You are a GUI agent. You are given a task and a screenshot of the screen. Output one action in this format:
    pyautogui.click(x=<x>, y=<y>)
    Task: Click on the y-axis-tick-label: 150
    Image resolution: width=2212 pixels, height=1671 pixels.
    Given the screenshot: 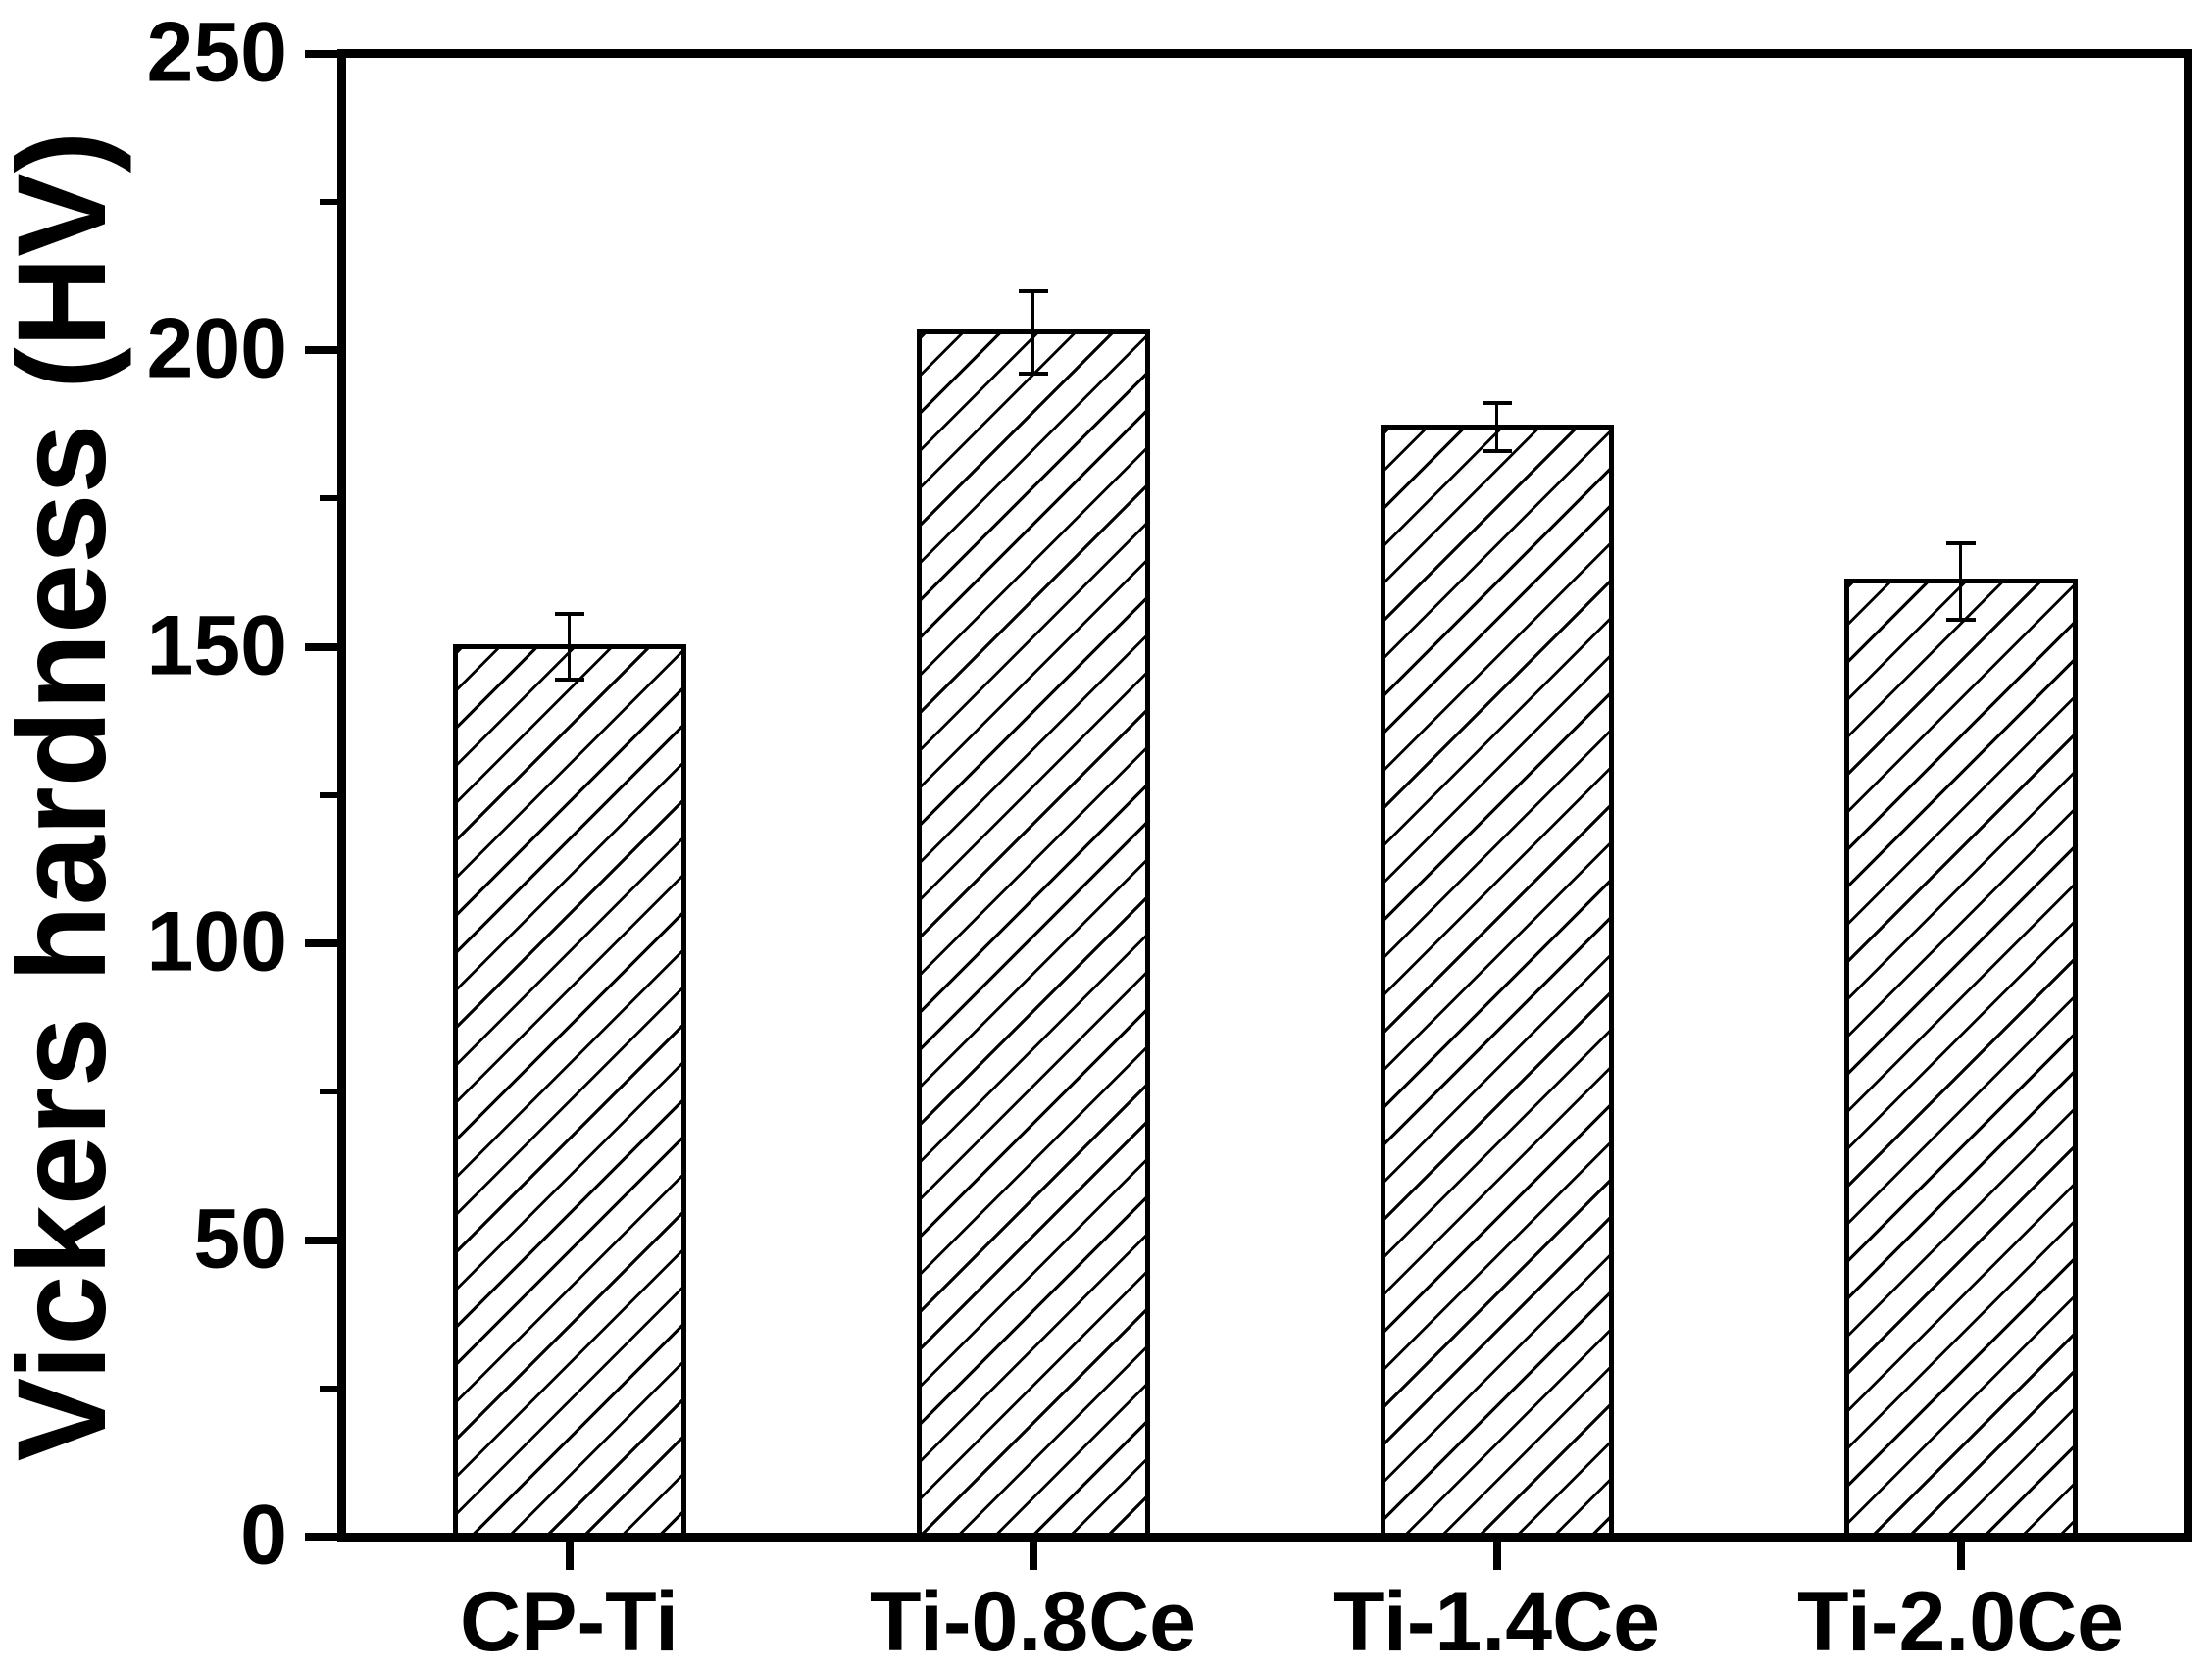 What is the action you would take?
    pyautogui.click(x=217, y=644)
    